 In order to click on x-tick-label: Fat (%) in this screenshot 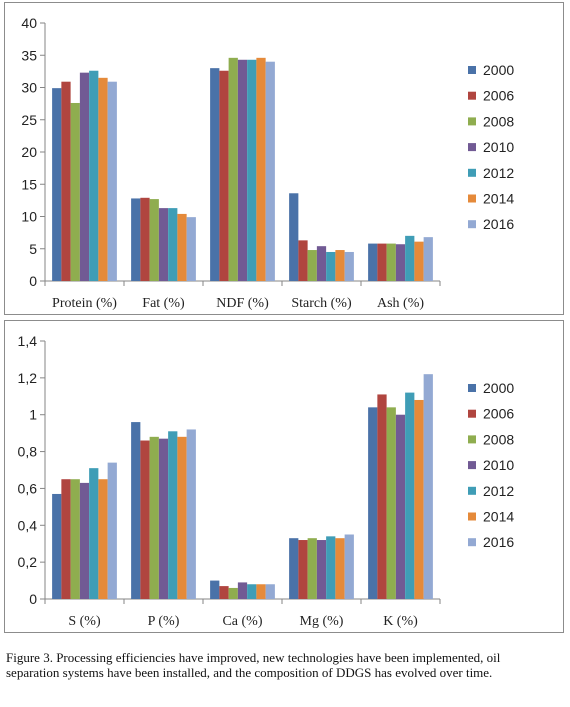, I will do `click(163, 303)`.